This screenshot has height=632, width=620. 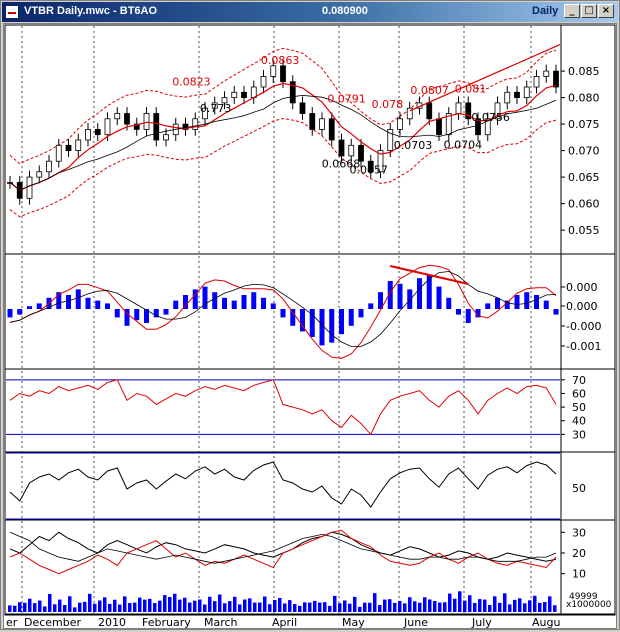 What do you see at coordinates (589, 605) in the screenshot?
I see `volume-unit-label: x1000000` at bounding box center [589, 605].